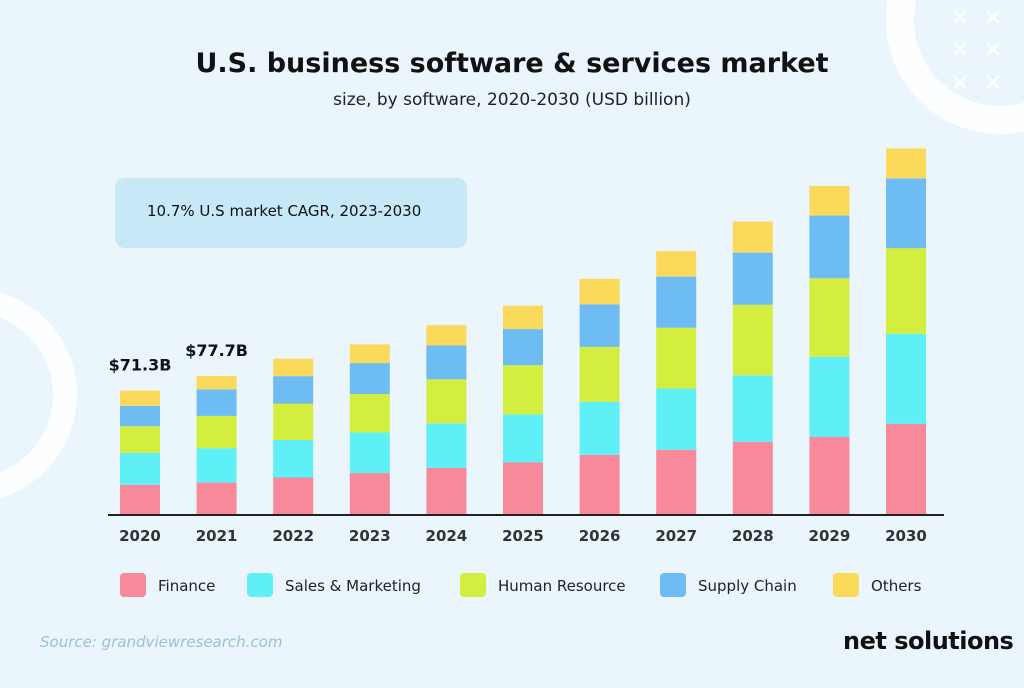 This screenshot has height=688, width=1024. I want to click on bar-segment-human-resource-2029, so click(829, 317).